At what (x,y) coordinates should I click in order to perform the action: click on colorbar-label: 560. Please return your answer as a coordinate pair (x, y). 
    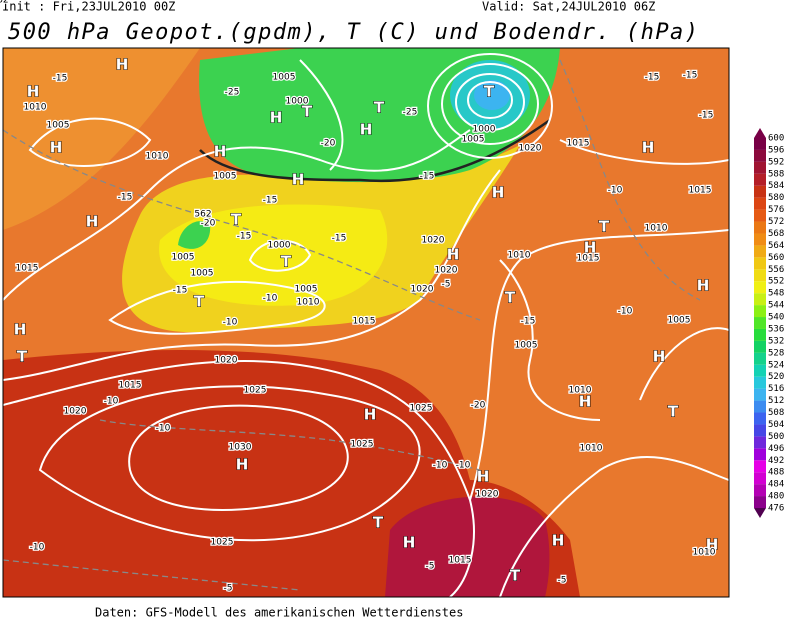
    Looking at the image, I should click on (776, 258).